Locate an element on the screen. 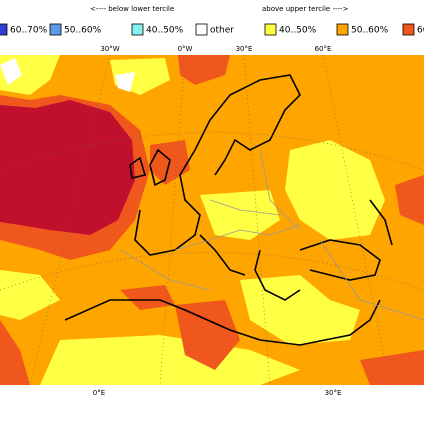 The height and width of the screenshot is (424, 424). longitude-label: 0°W is located at coordinates (185, 49).